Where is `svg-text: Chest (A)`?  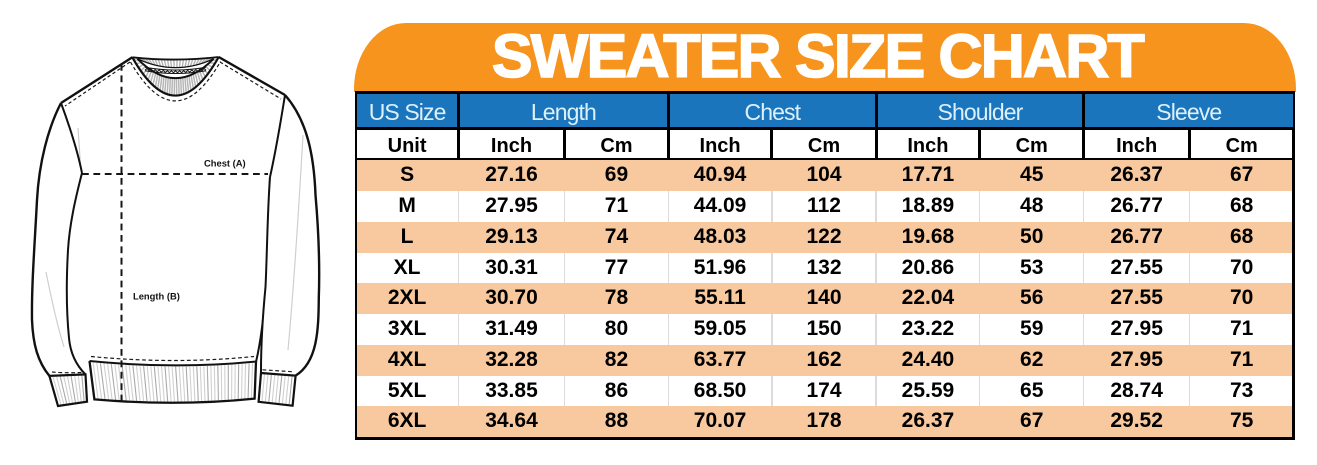
svg-text: Chest (A) is located at coordinates (225, 162).